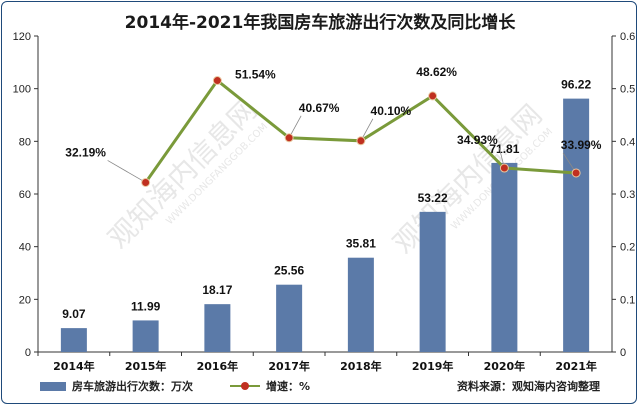  I want to click on growth-value-label: 51.54%, so click(255, 75).